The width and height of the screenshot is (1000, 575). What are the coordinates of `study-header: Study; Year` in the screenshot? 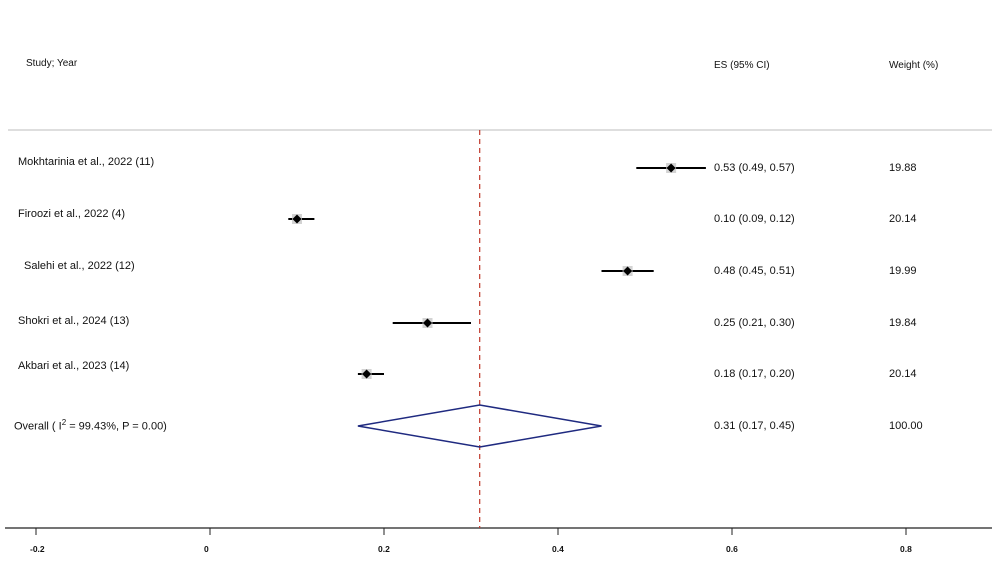 It's located at (52, 63).